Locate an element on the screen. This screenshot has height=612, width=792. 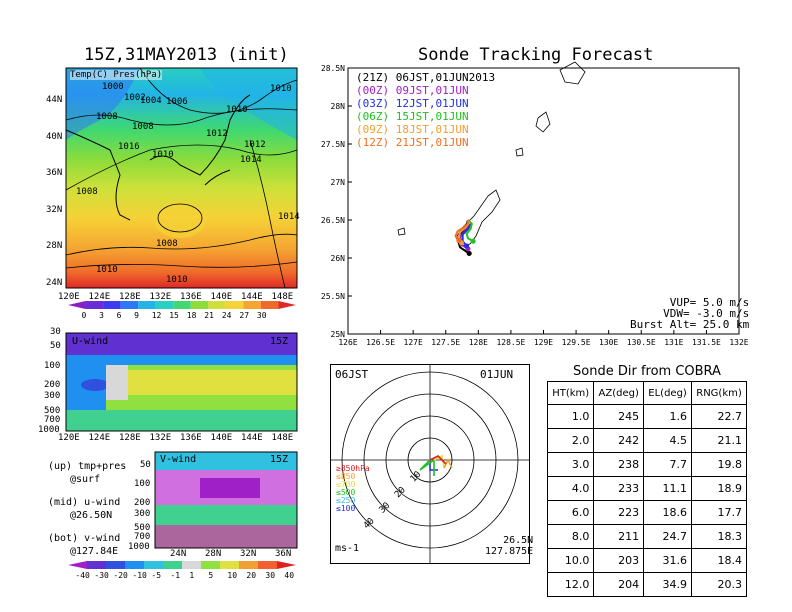
island-outline is located at coordinates (401, 231).